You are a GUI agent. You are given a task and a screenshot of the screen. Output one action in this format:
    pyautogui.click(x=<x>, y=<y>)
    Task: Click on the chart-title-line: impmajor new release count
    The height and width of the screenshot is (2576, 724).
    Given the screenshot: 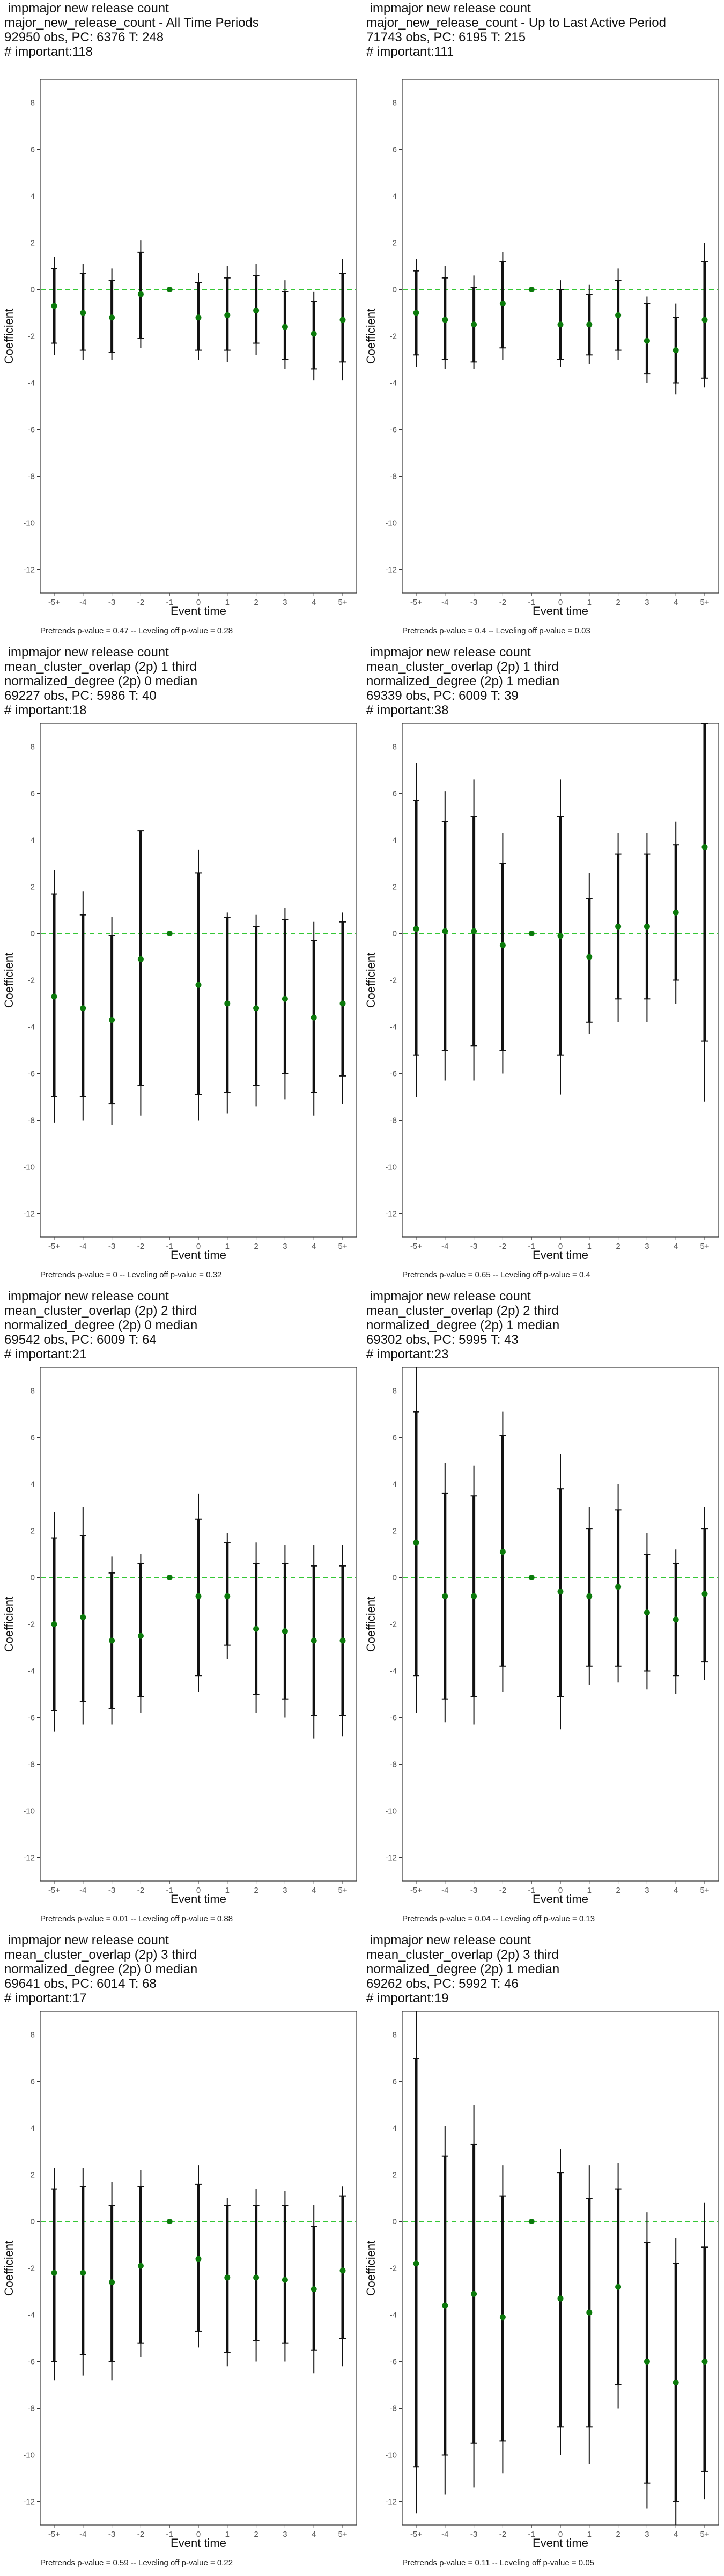 What is the action you would take?
    pyautogui.click(x=448, y=1296)
    